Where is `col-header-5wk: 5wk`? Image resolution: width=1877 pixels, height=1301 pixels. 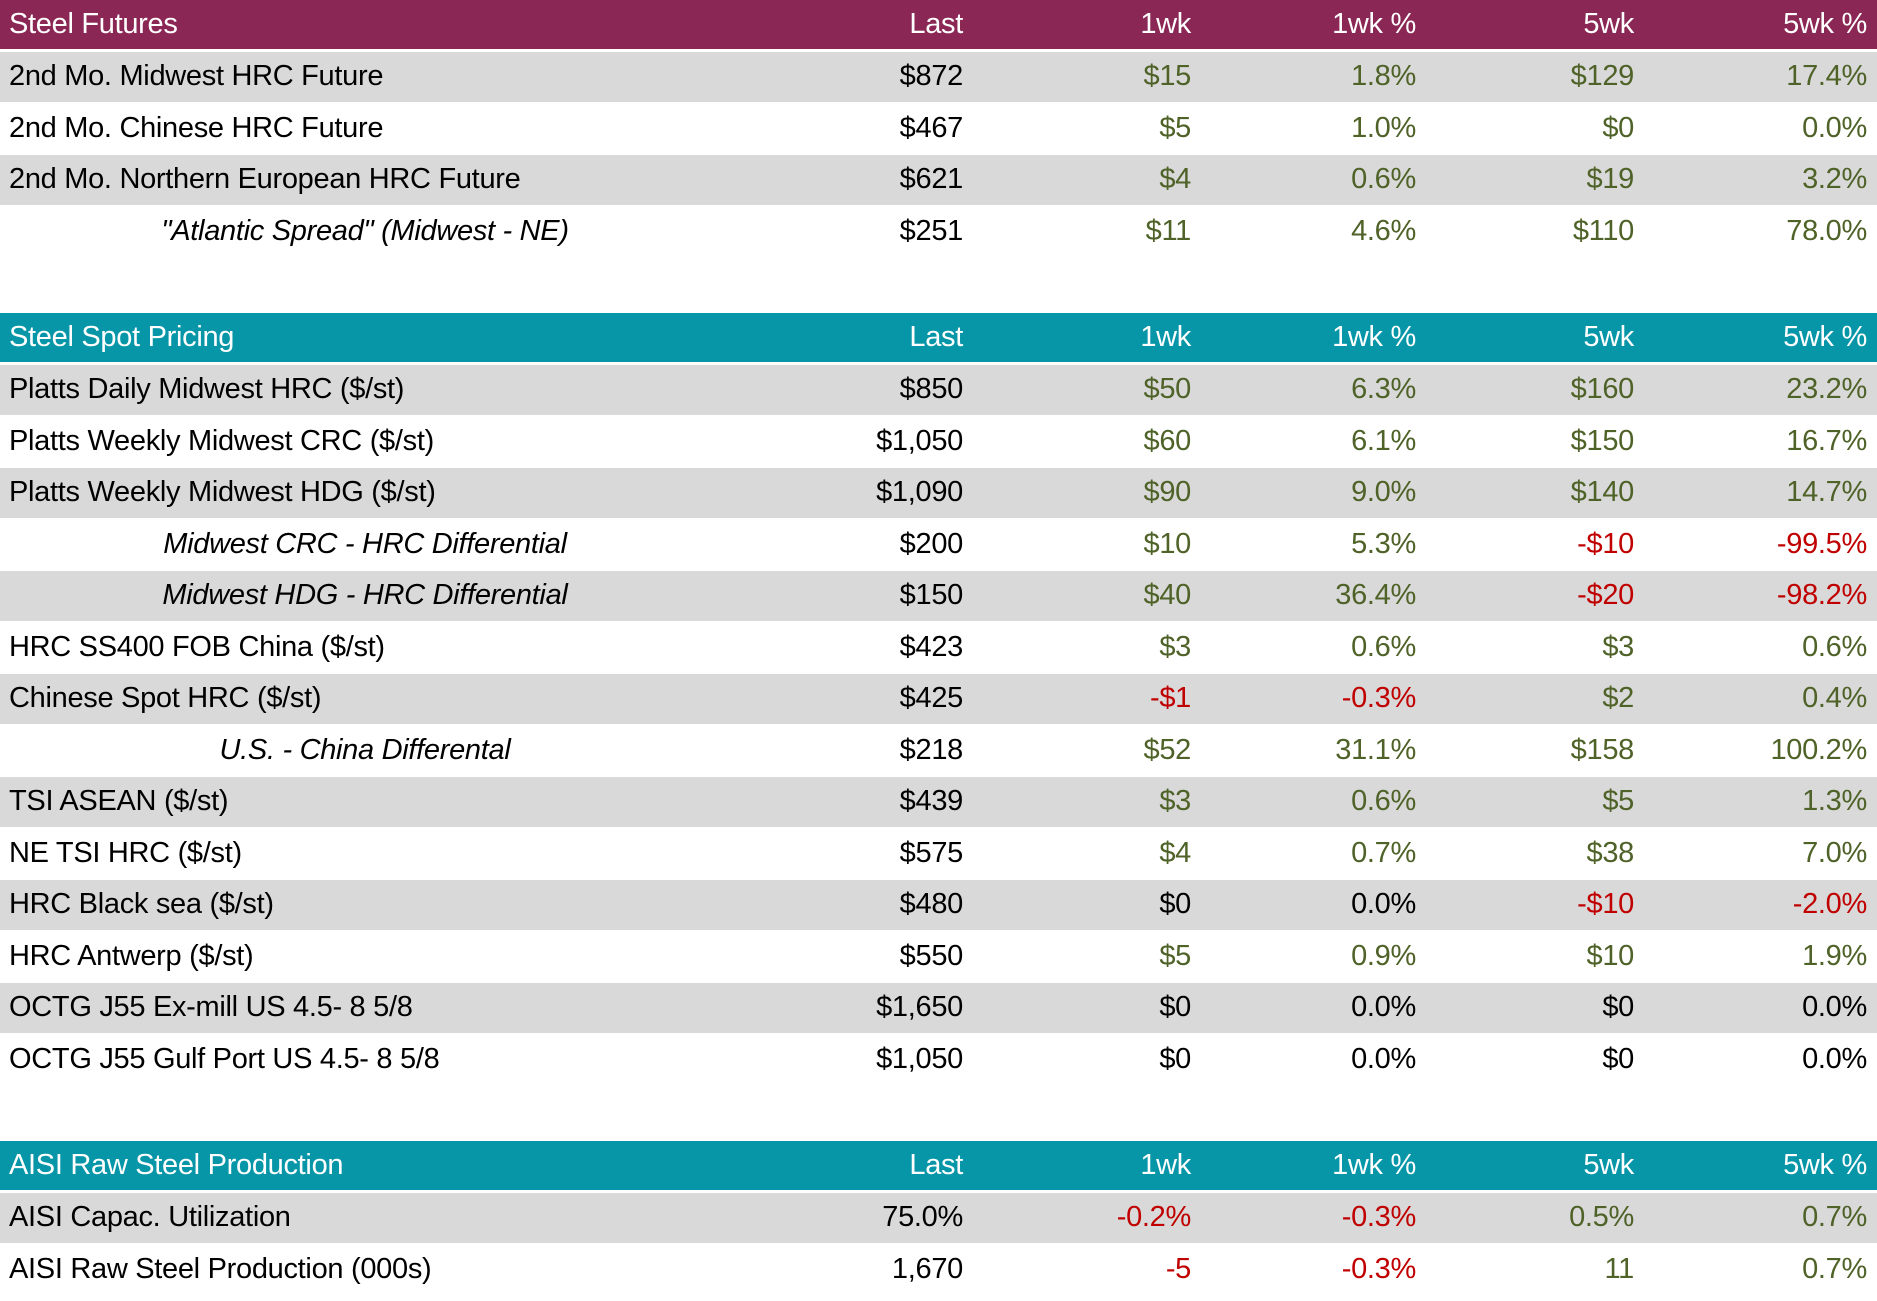 col-header-5wk: 5wk is located at coordinates (1608, 337).